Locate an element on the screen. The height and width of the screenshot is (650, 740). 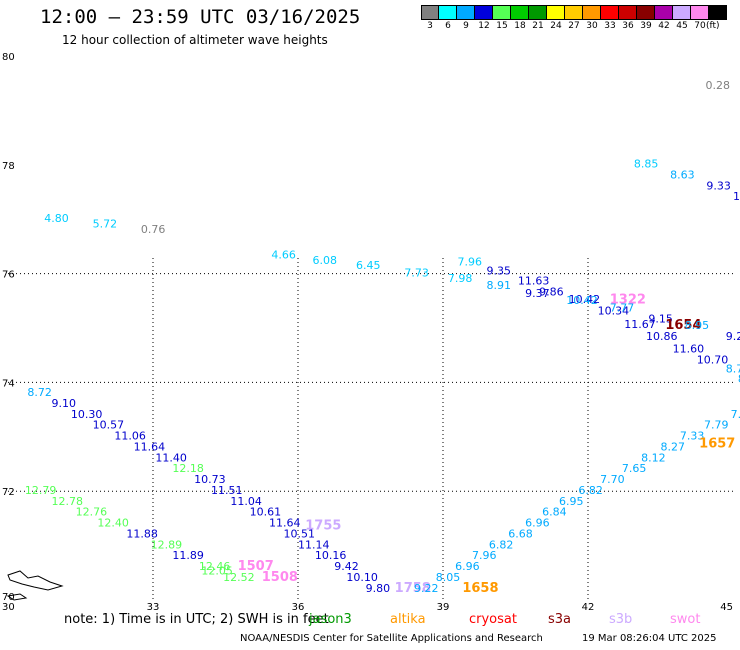
lon-tick-label: 30 is located at coordinates (8, 607).